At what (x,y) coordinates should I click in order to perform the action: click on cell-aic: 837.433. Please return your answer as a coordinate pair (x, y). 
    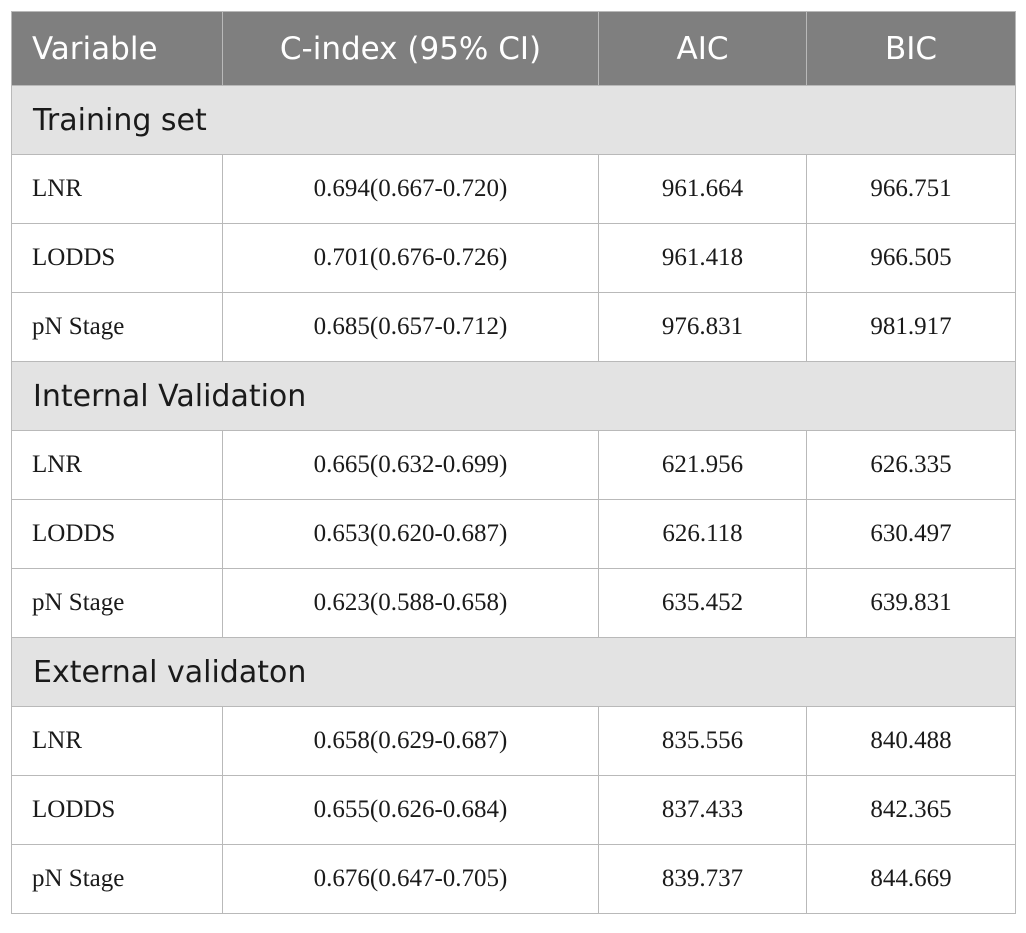
    Looking at the image, I should click on (702, 810).